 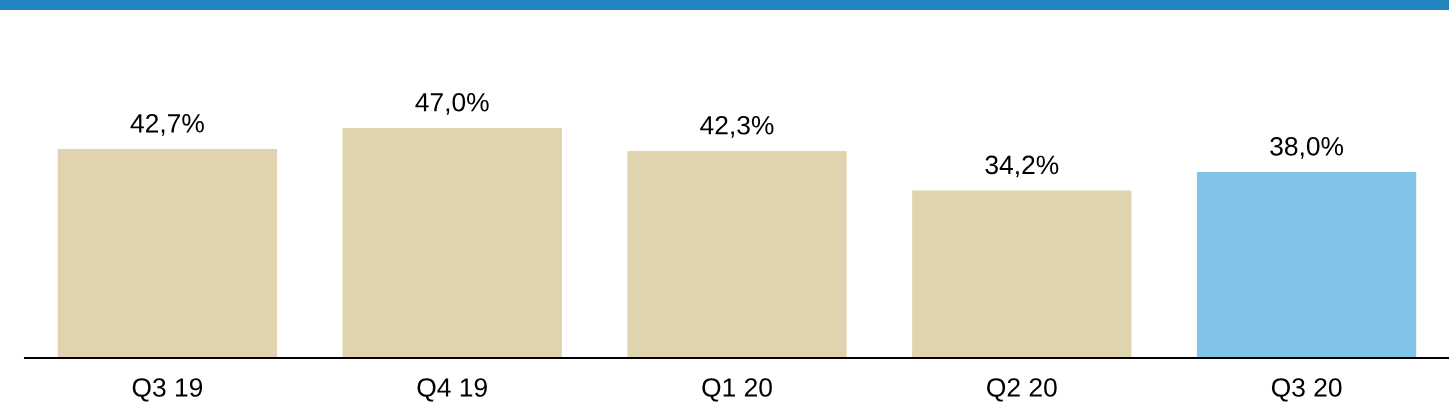 What do you see at coordinates (167, 390) in the screenshot?
I see `x-tick-label: Q3 19` at bounding box center [167, 390].